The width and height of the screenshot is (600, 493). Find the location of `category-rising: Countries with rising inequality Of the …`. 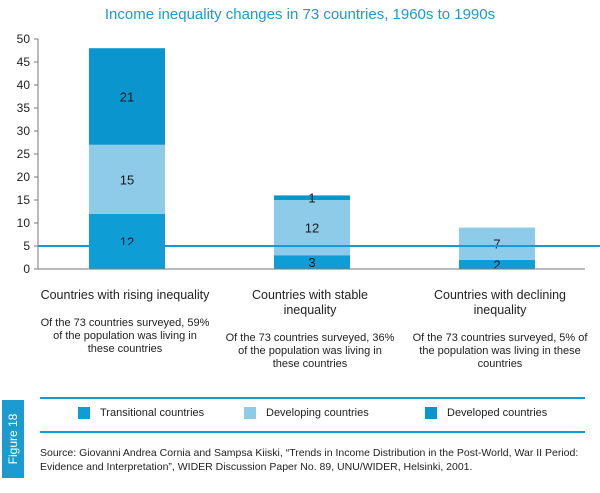

category-rising: Countries with rising inequality Of the … is located at coordinates (125, 322).